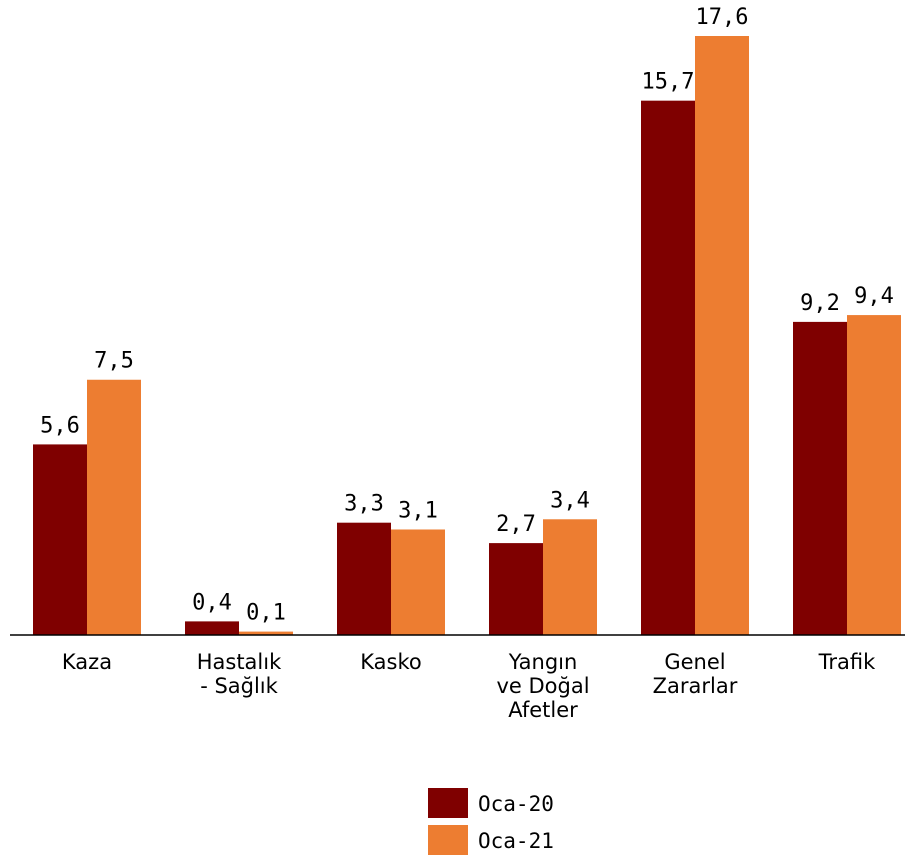 This screenshot has height=859, width=916. What do you see at coordinates (491, 821) in the screenshot?
I see `legend: Oca-20 Oca-21` at bounding box center [491, 821].